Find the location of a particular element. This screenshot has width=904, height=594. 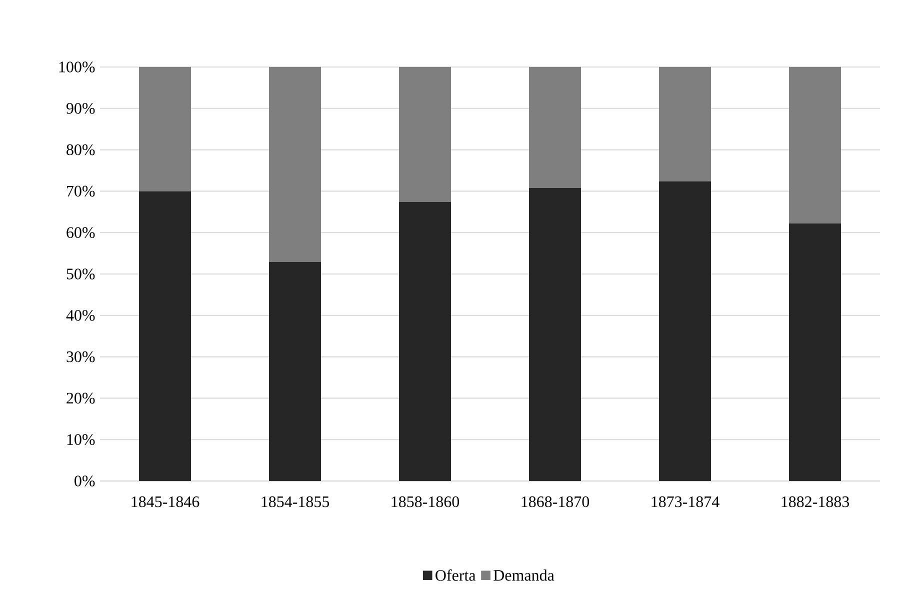

x-tick-label: 1882-1883 is located at coordinates (816, 502).